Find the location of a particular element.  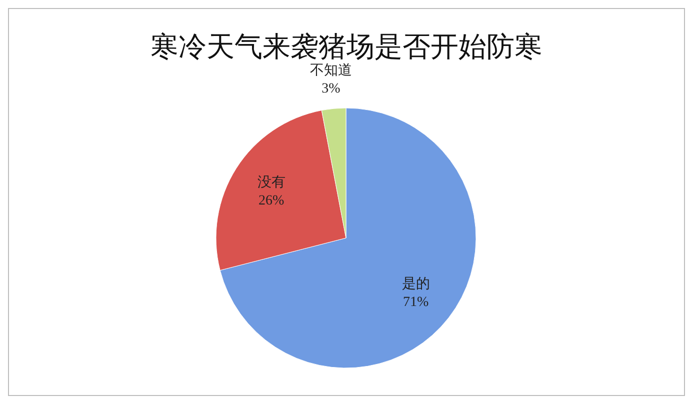

slice-label: 是的 is located at coordinates (416, 284).